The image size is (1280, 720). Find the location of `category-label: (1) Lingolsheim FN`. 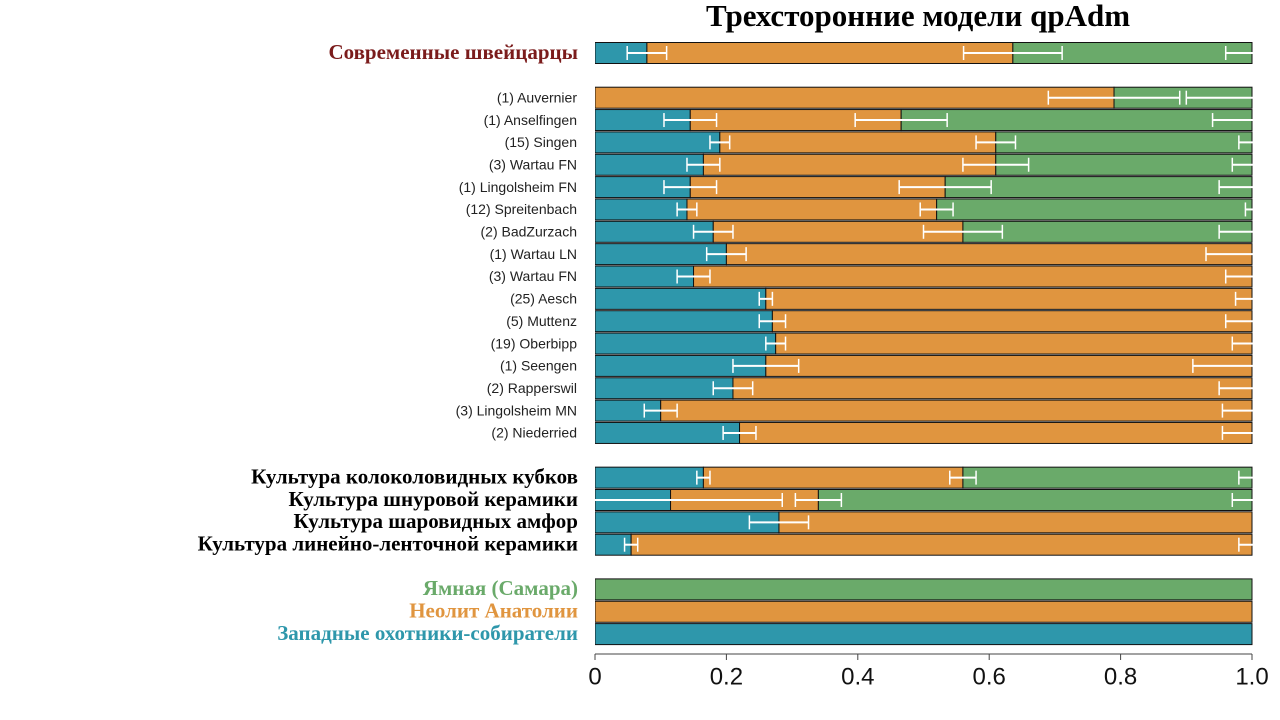

category-label: (1) Lingolsheim FN is located at coordinates (518, 187).